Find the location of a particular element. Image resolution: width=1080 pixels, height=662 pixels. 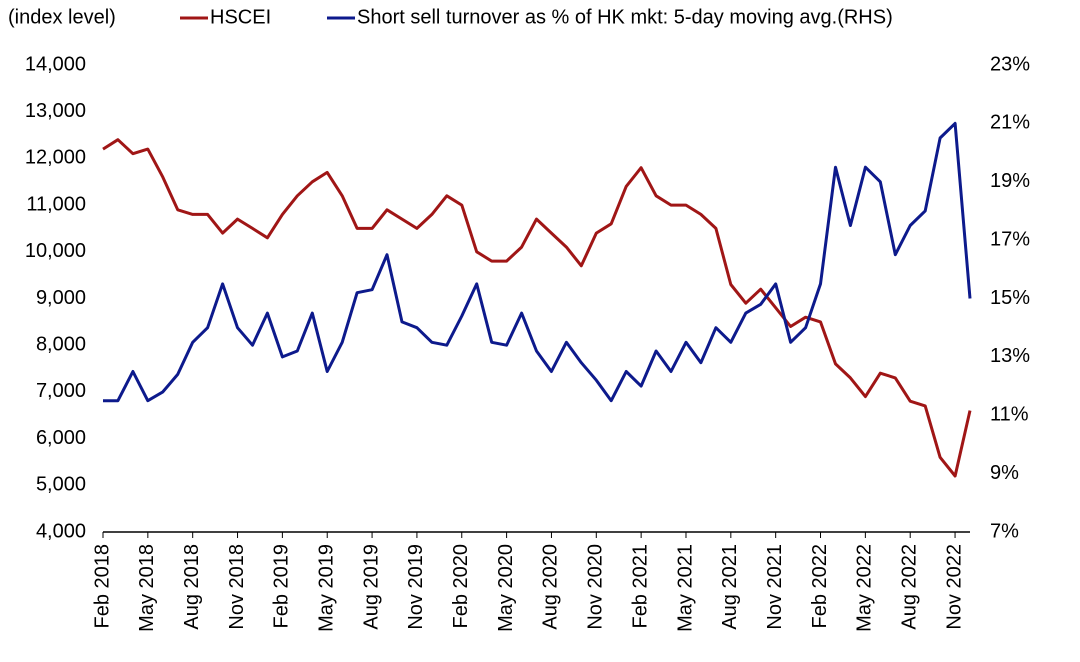

y-tick-label: 9,000 is located at coordinates (61, 298).